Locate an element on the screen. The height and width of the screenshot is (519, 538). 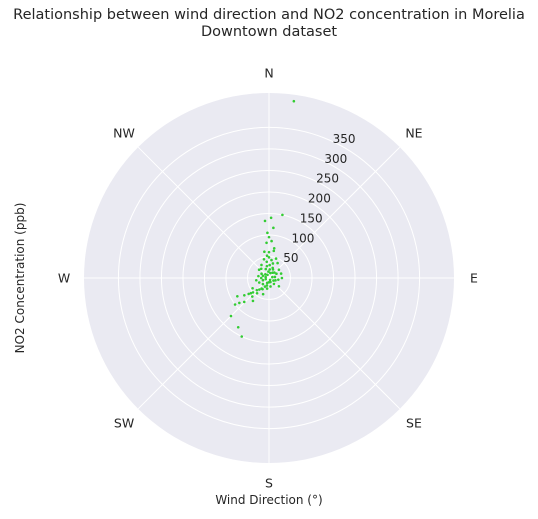
direction-label: N is located at coordinates (268, 73).